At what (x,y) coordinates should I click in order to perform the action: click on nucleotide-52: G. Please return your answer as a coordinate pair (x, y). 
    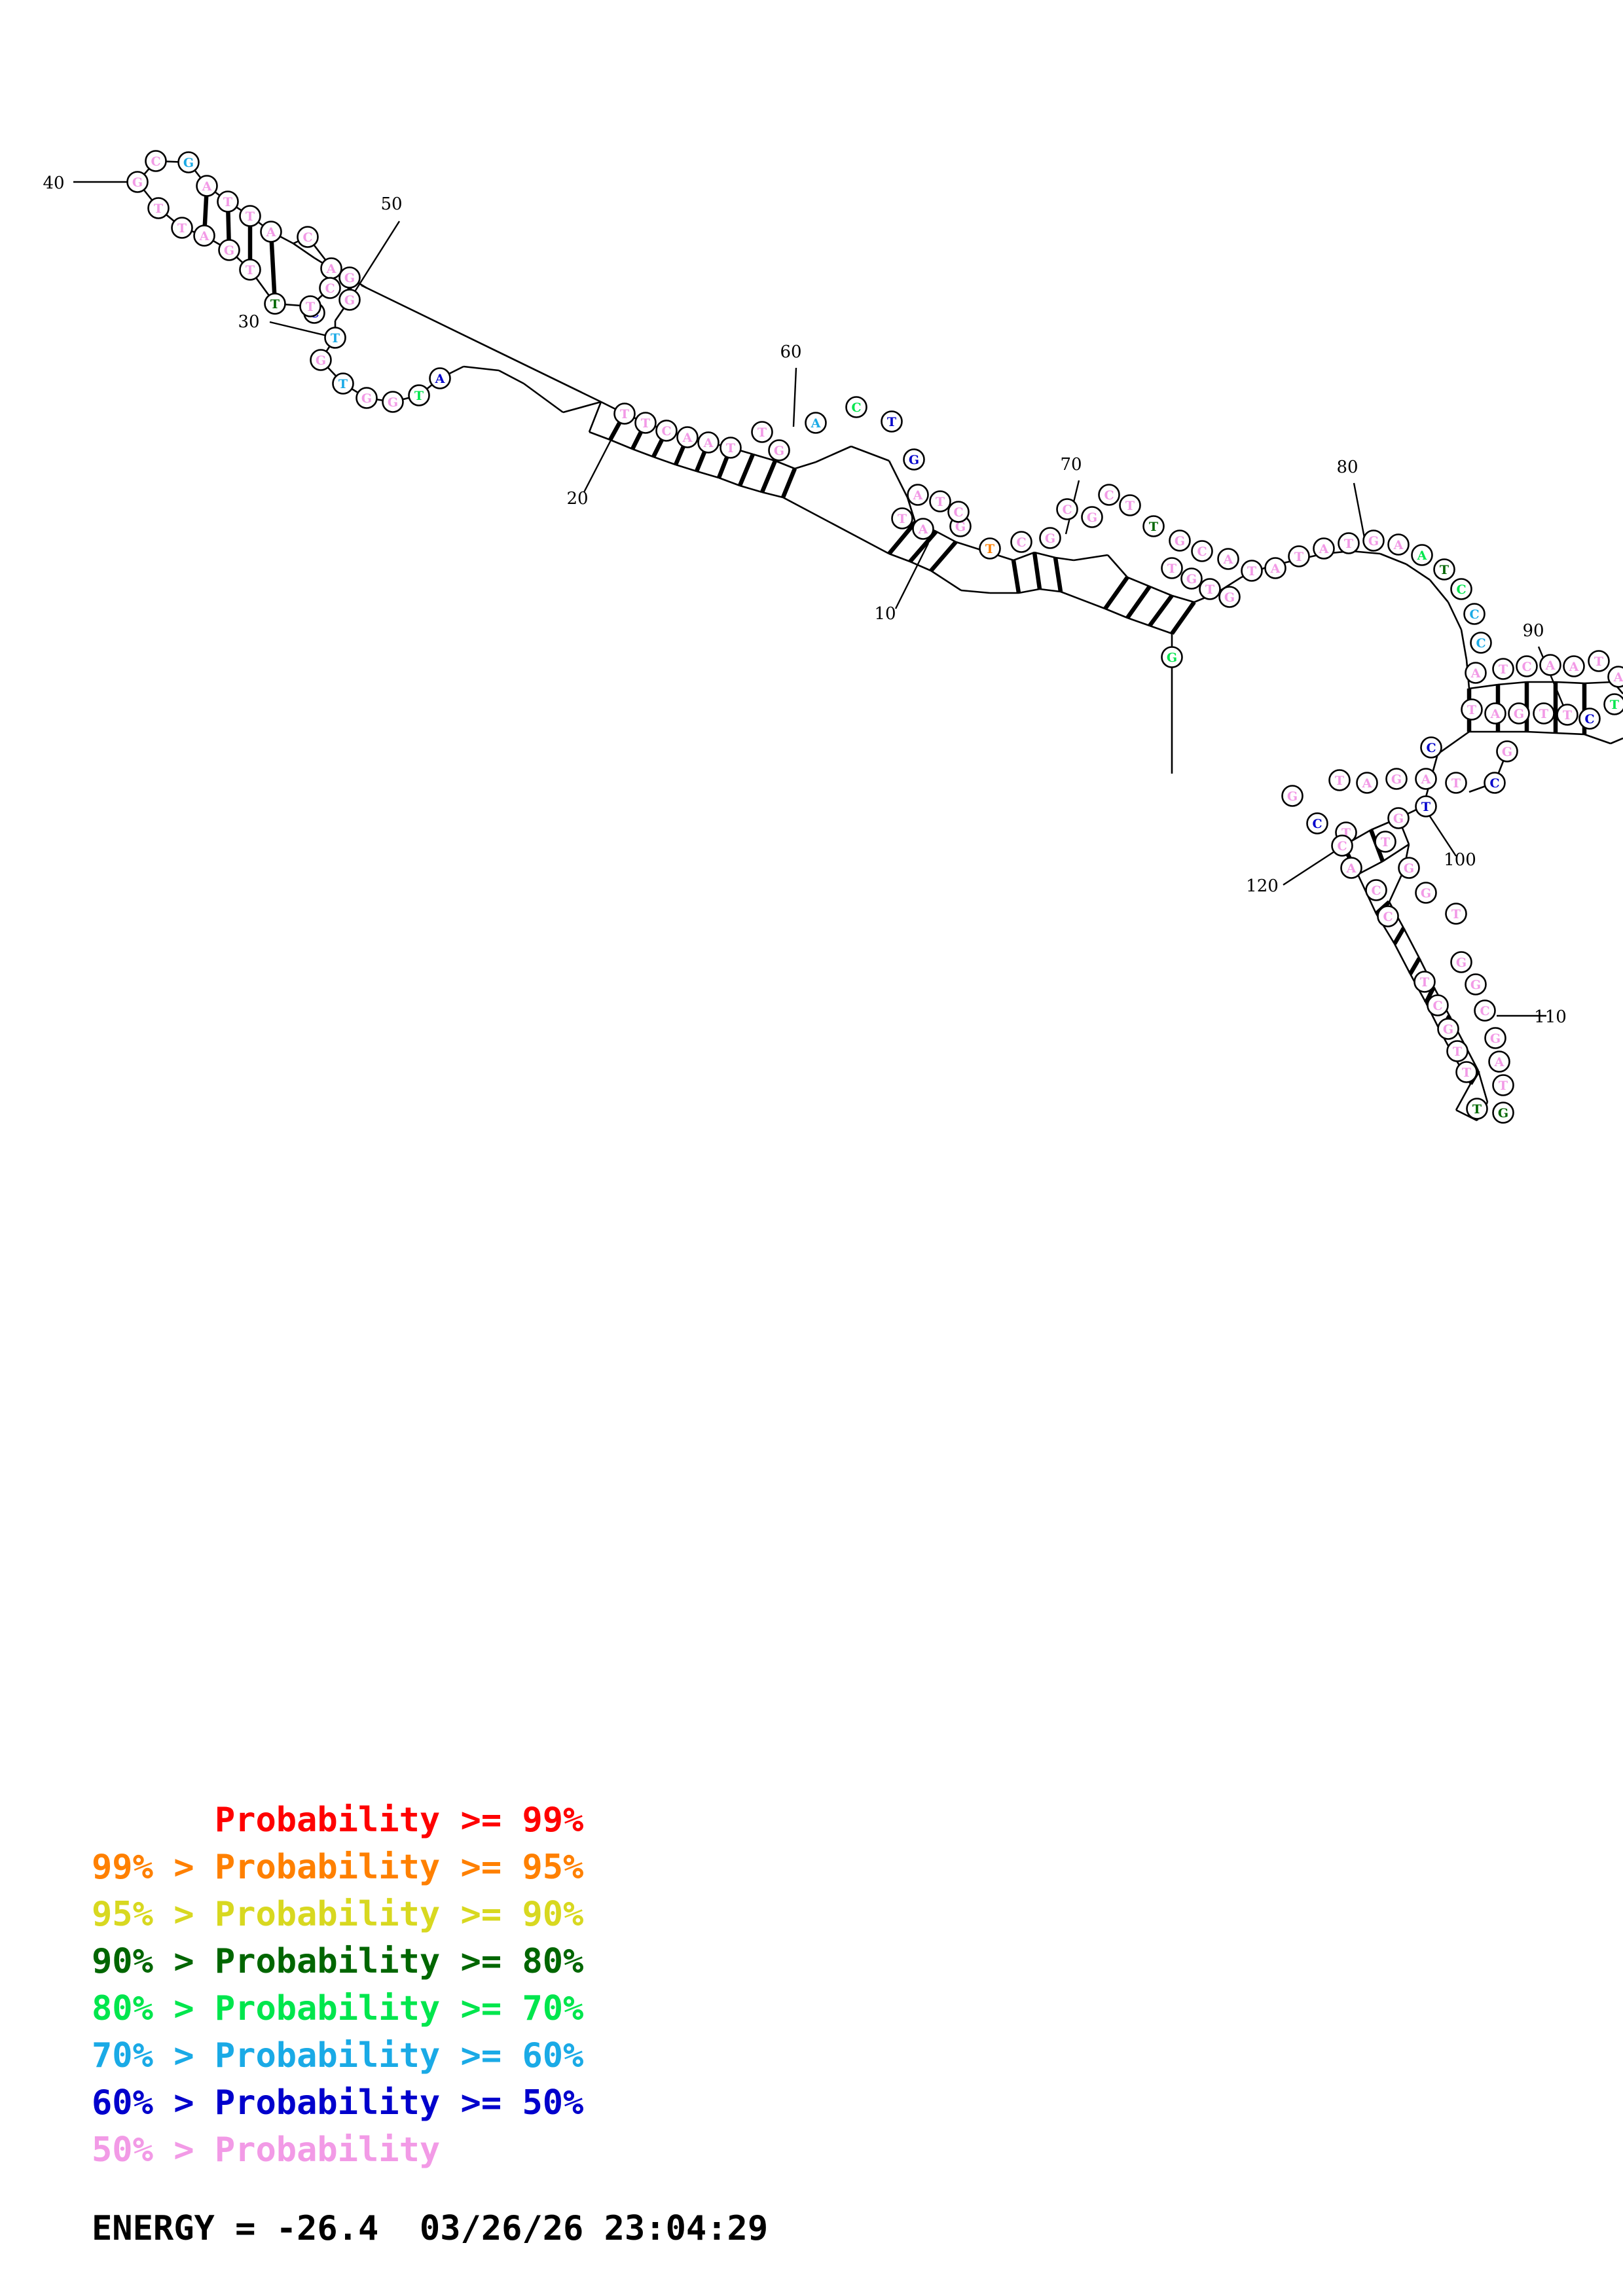
    Looking at the image, I should click on (349, 300).